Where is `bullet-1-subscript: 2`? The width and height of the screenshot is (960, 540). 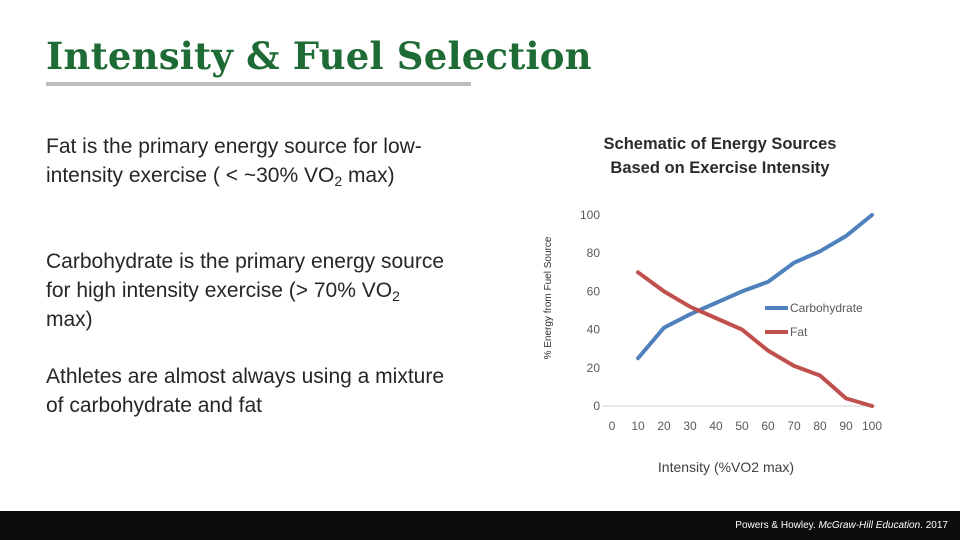 bullet-1-subscript: 2 is located at coordinates (338, 181).